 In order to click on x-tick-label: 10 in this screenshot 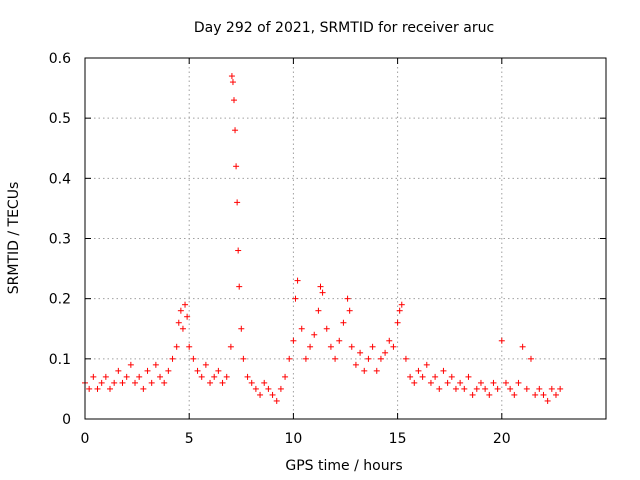, I will do `click(293, 439)`.